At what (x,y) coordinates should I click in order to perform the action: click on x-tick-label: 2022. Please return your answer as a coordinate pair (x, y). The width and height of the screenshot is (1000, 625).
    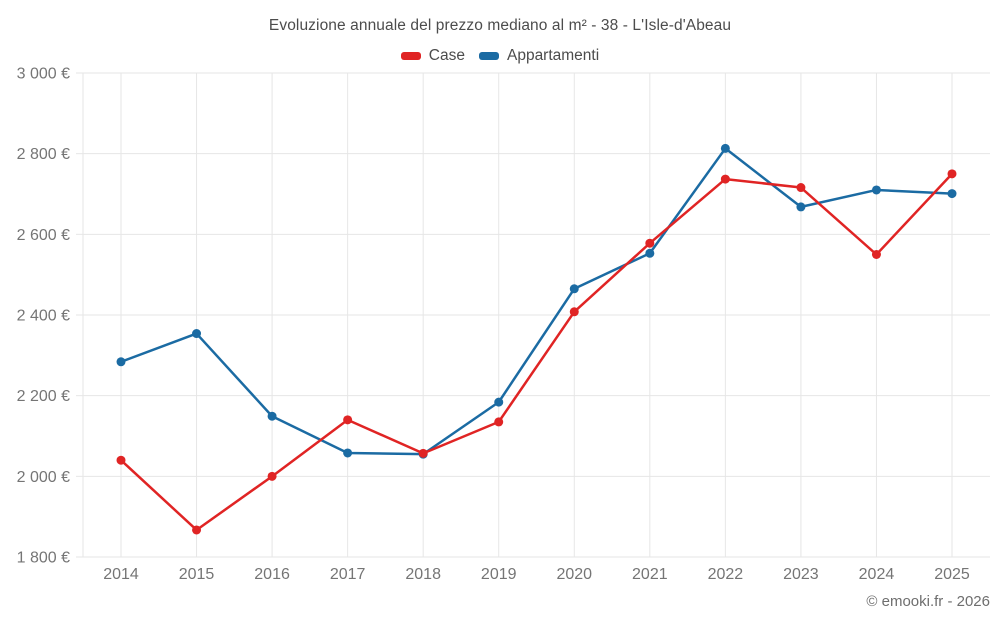
    Looking at the image, I should click on (726, 574).